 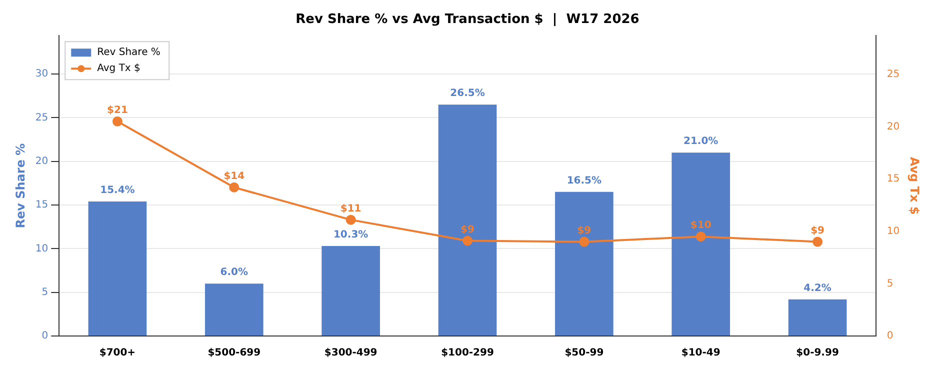 I want to click on x-tick-label: $0-9.99, so click(x=817, y=353).